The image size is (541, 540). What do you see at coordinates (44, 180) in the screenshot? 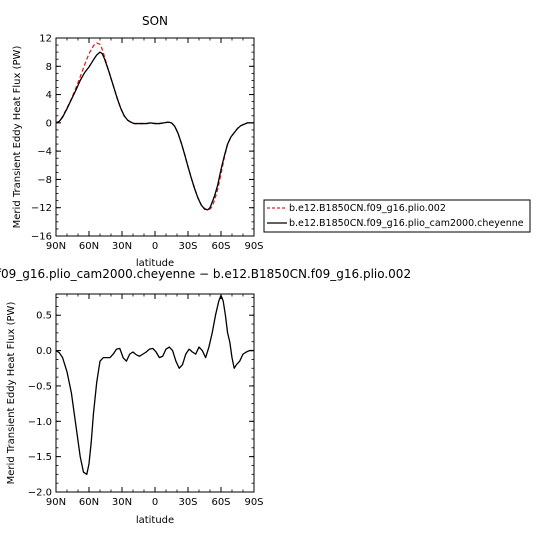
I see `top-y-tick-label: −8` at bounding box center [44, 180].